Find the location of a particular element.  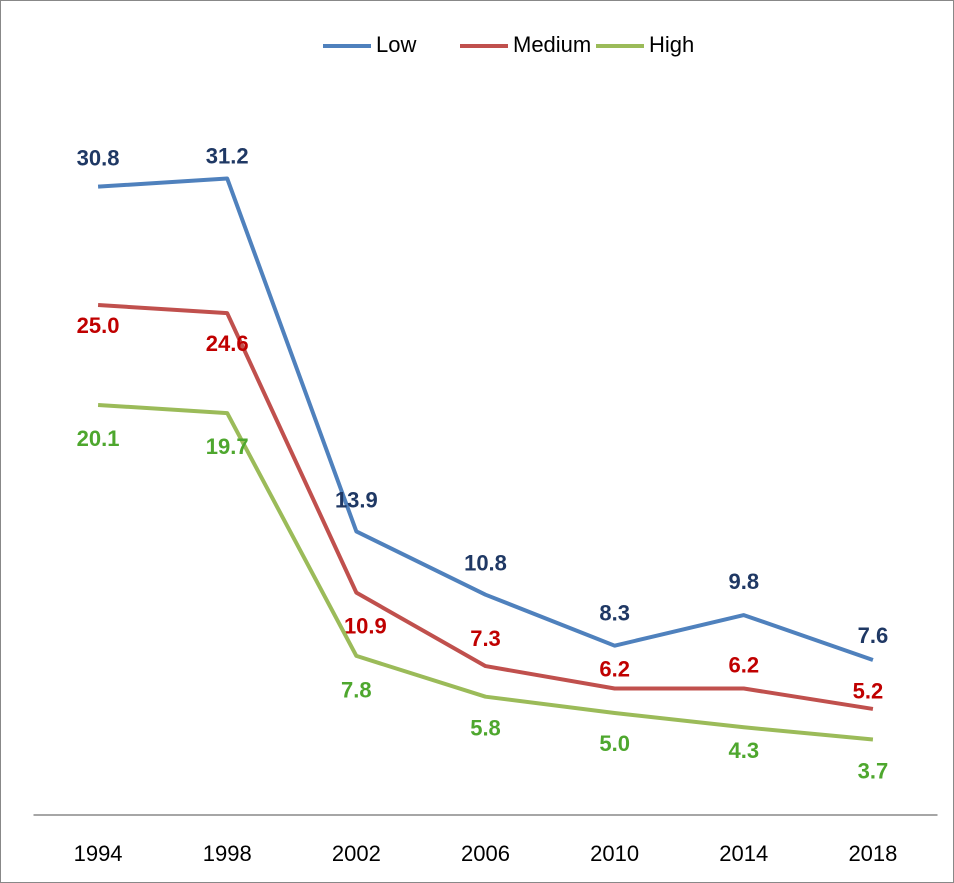

x-tick-label: 2010 is located at coordinates (614, 853).